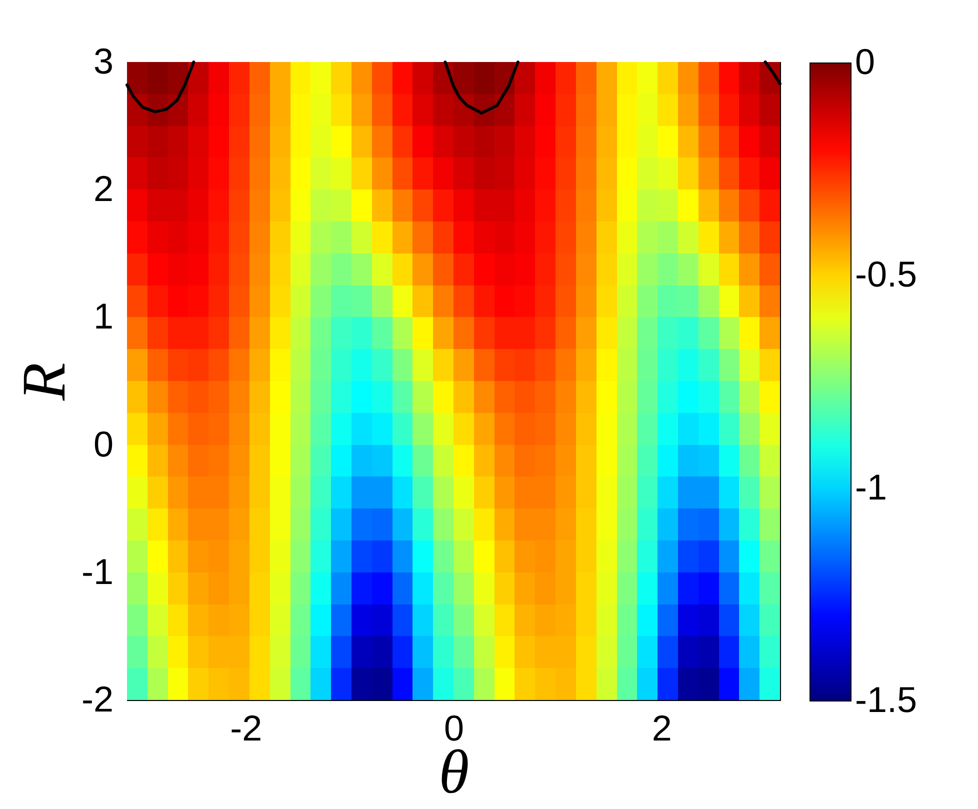 This screenshot has width=978, height=809. Describe the element at coordinates (454, 728) in the screenshot. I see `x-tick-label: 0` at that location.